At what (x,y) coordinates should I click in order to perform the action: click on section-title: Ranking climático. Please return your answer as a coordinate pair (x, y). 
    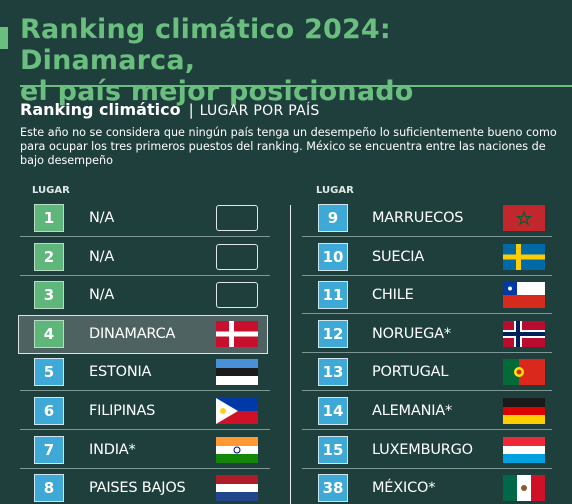
    Looking at the image, I should click on (100, 109).